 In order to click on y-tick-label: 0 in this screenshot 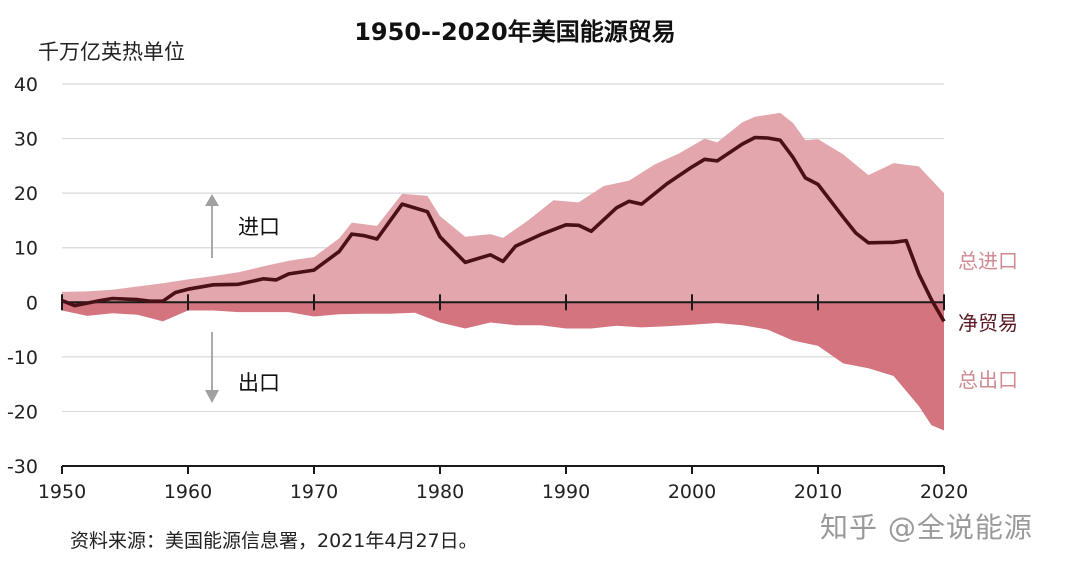, I will do `click(32, 303)`.